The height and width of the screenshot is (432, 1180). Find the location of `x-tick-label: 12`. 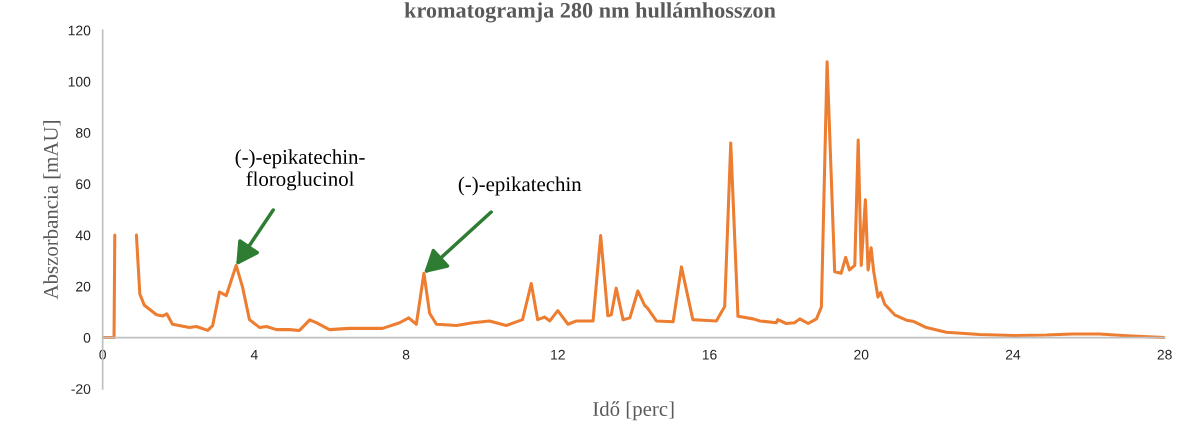

x-tick-label: 12 is located at coordinates (558, 354).